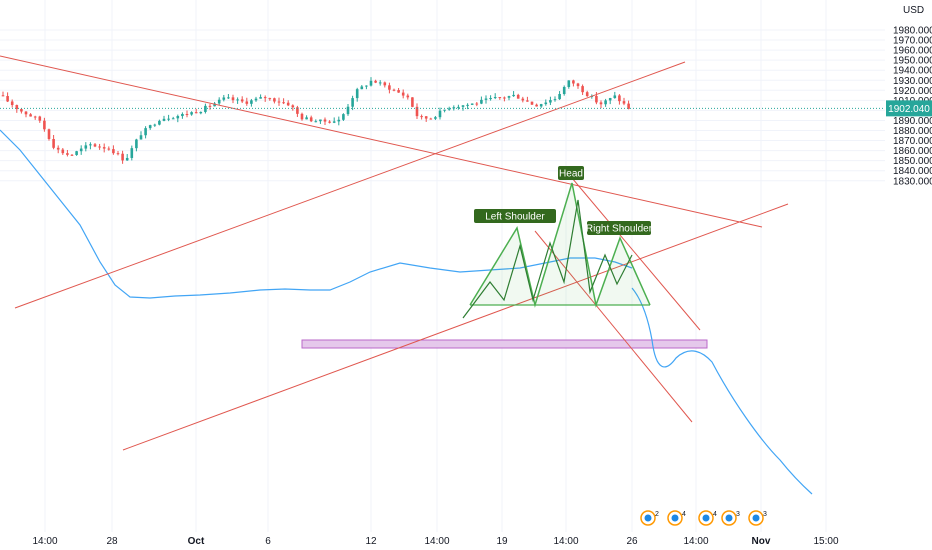  What do you see at coordinates (560, 244) in the screenshot?
I see `pattern-fill` at bounding box center [560, 244].